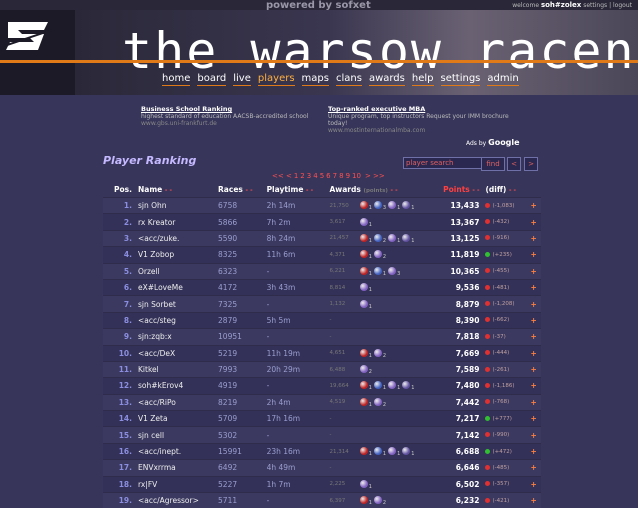 The image size is (638, 508). What do you see at coordinates (348, 79) in the screenshot?
I see `nav-clans: clans` at bounding box center [348, 79].